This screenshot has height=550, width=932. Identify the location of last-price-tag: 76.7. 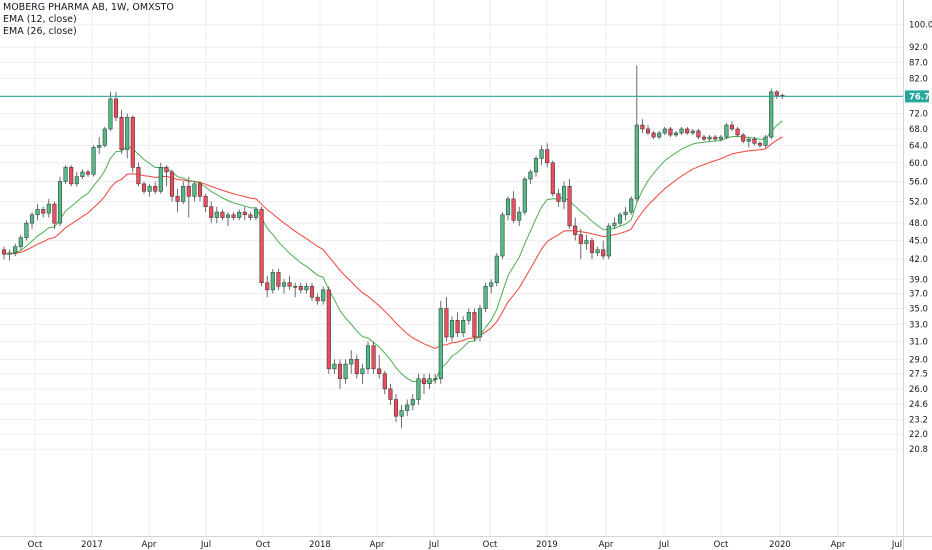
(917, 96).